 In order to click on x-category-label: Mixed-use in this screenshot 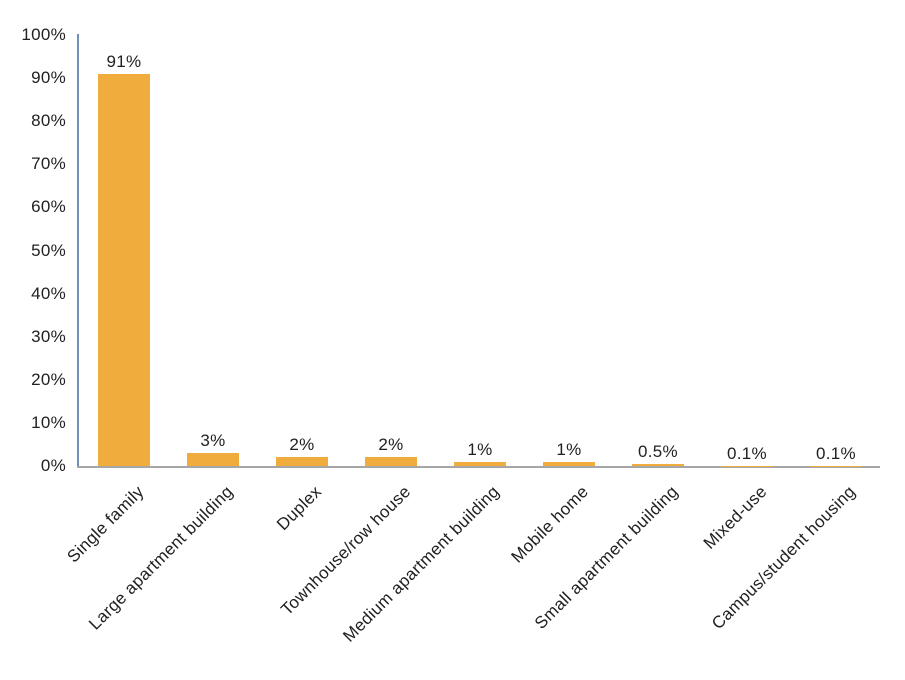, I will do `click(735, 517)`.